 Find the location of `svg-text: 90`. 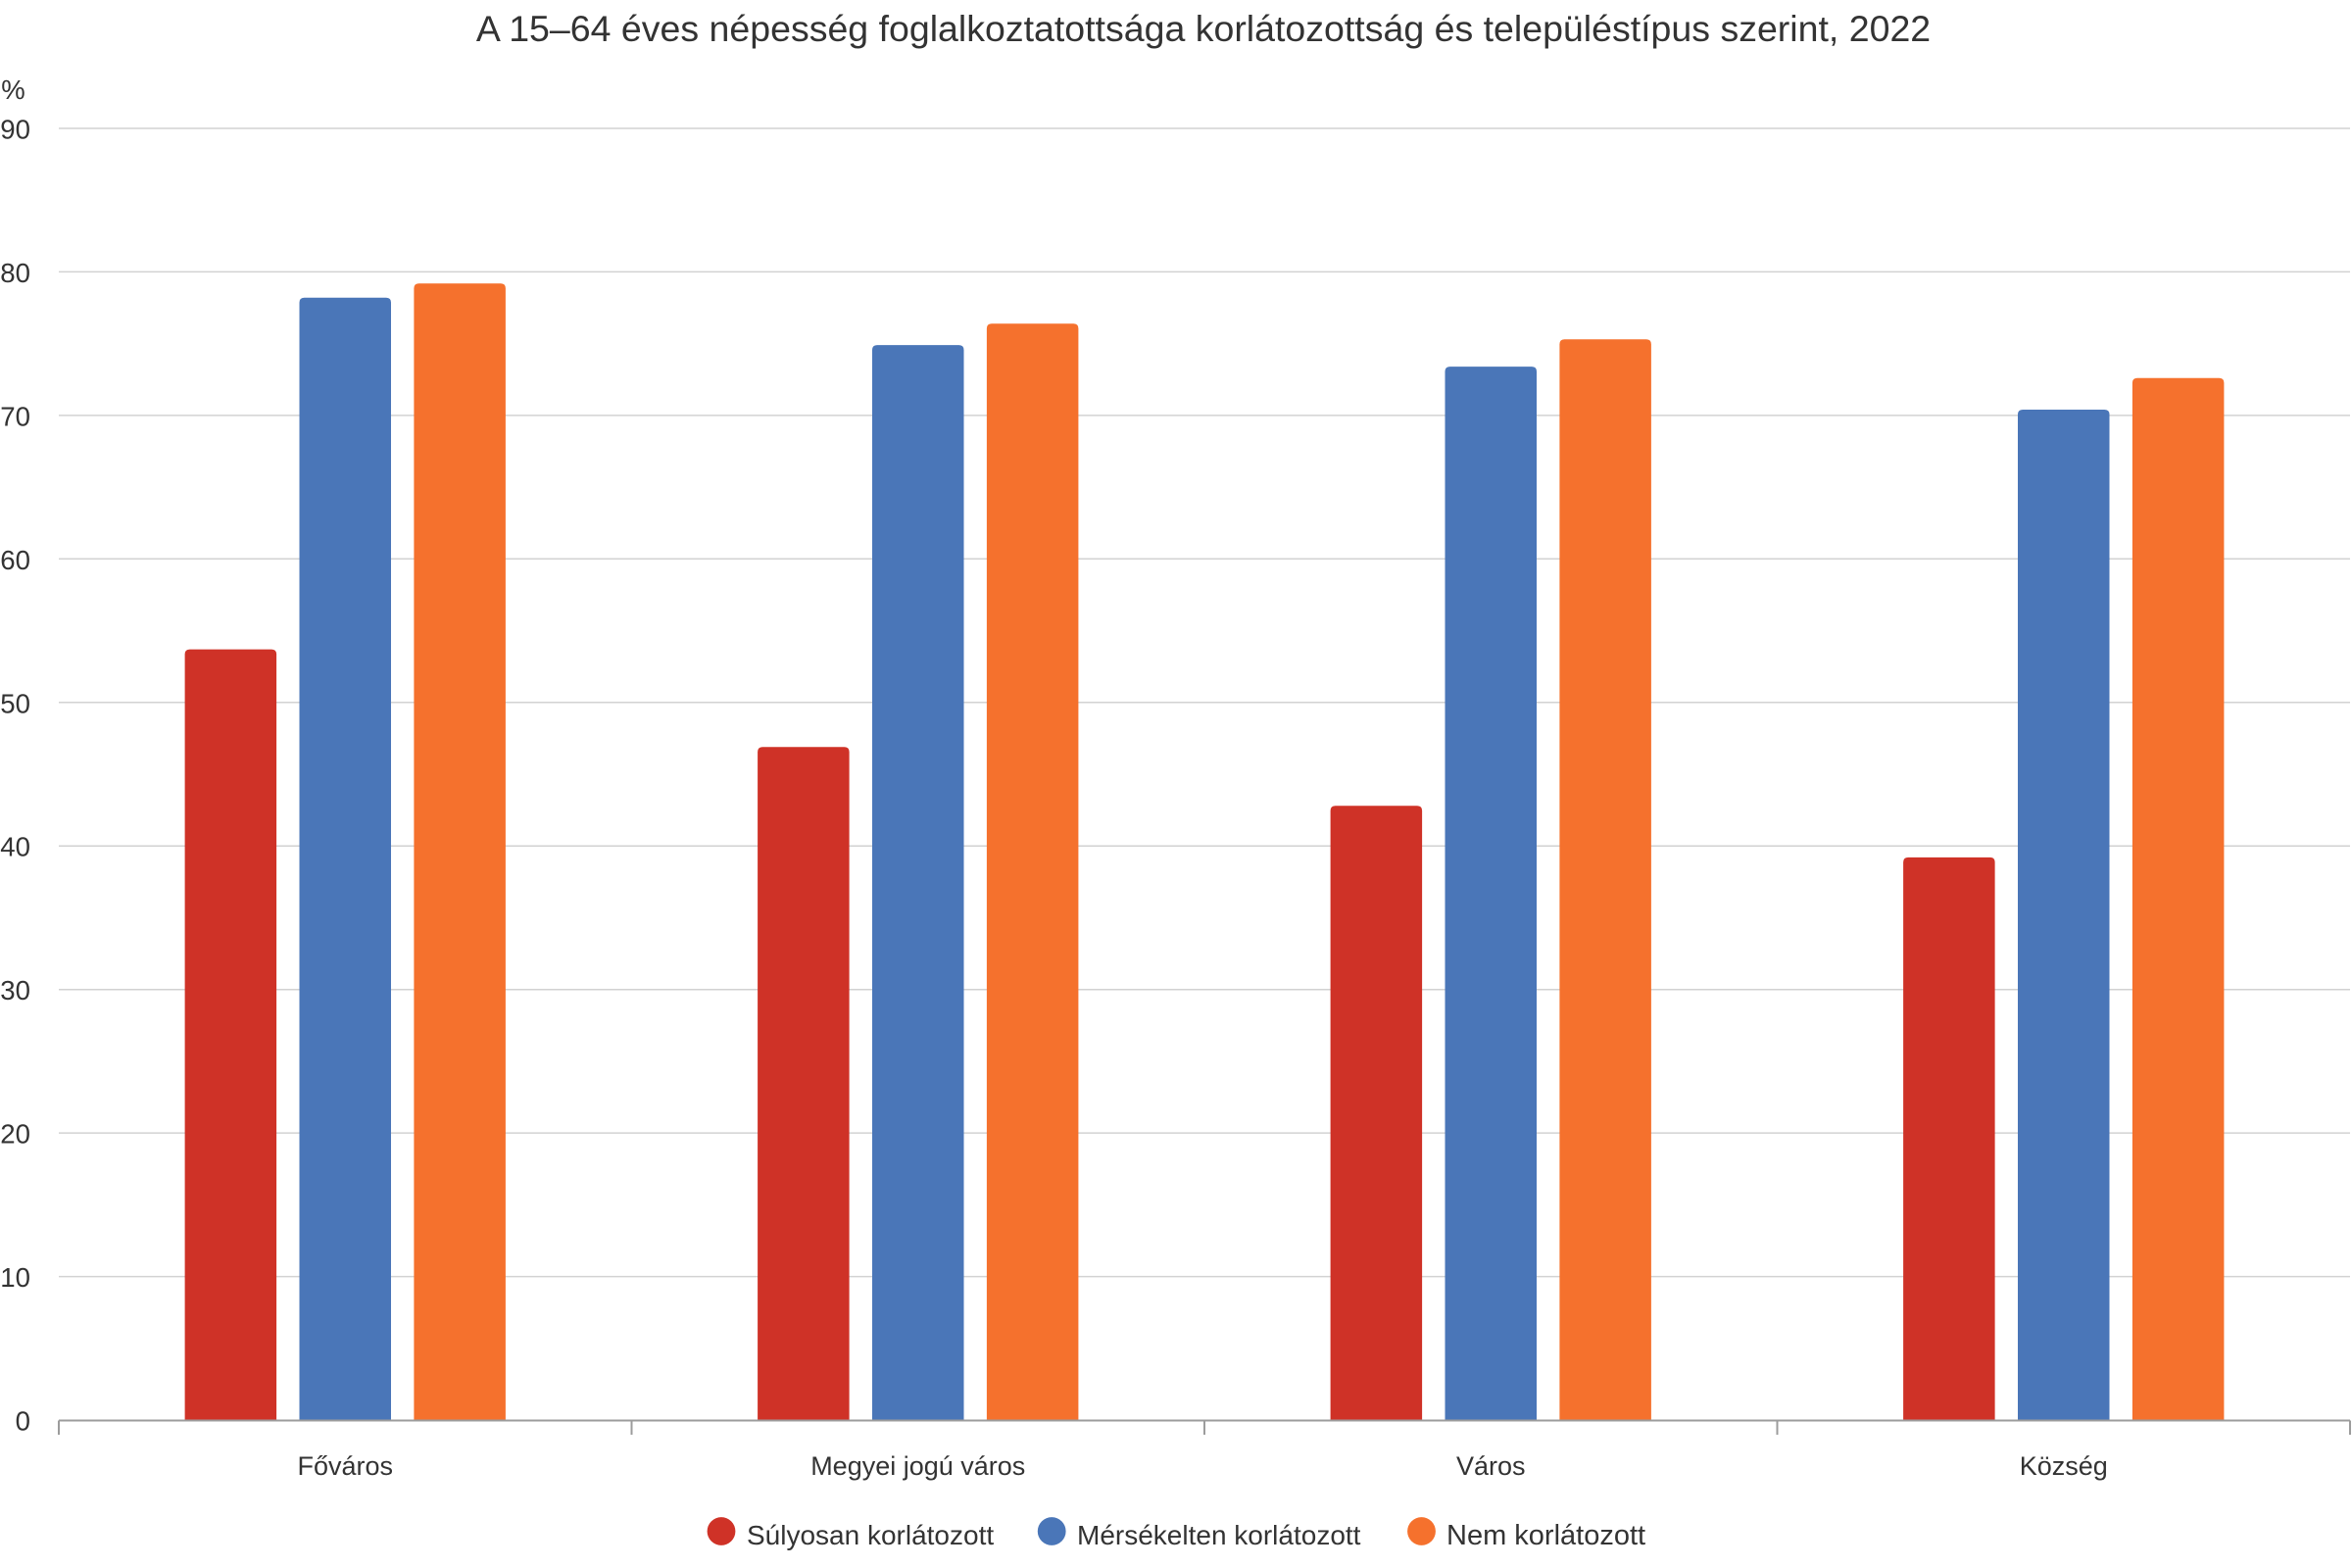

svg-text: 90 is located at coordinates (15, 130).